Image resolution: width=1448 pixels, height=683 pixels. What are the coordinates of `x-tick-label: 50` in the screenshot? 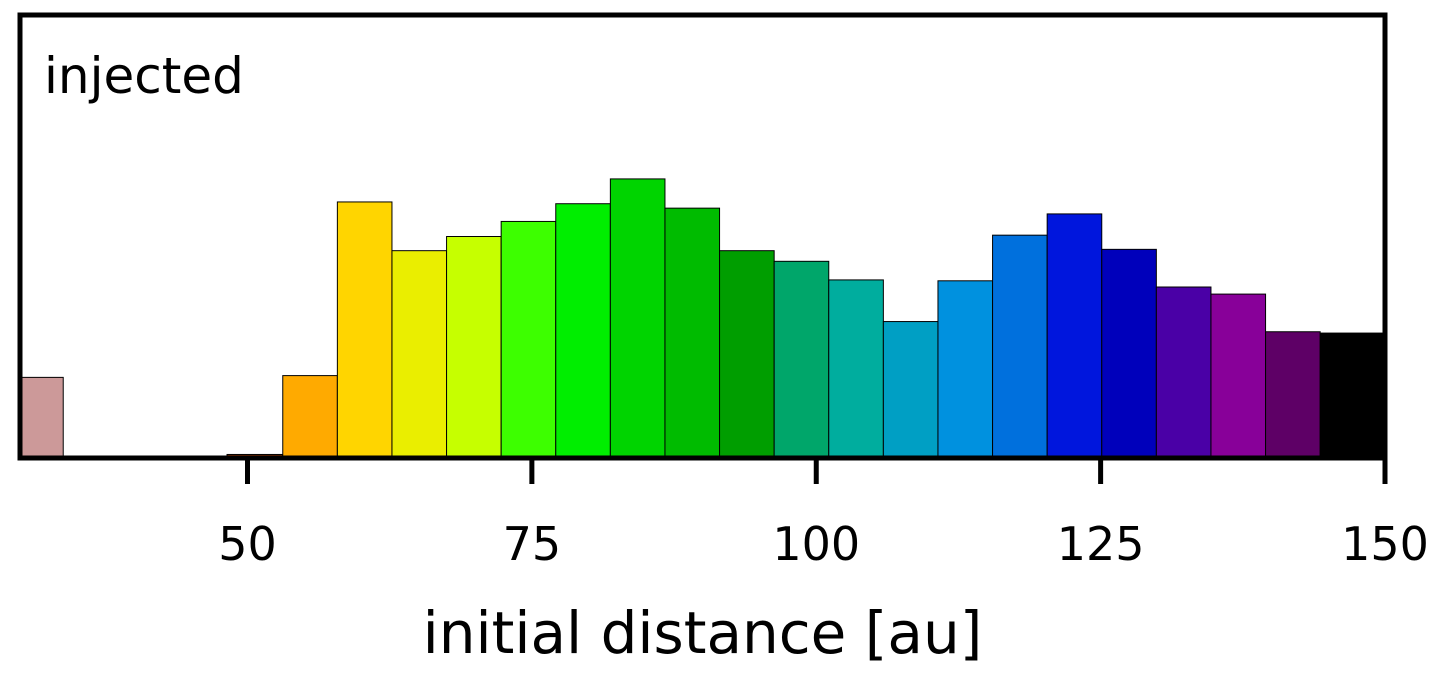 It's located at (247, 544).